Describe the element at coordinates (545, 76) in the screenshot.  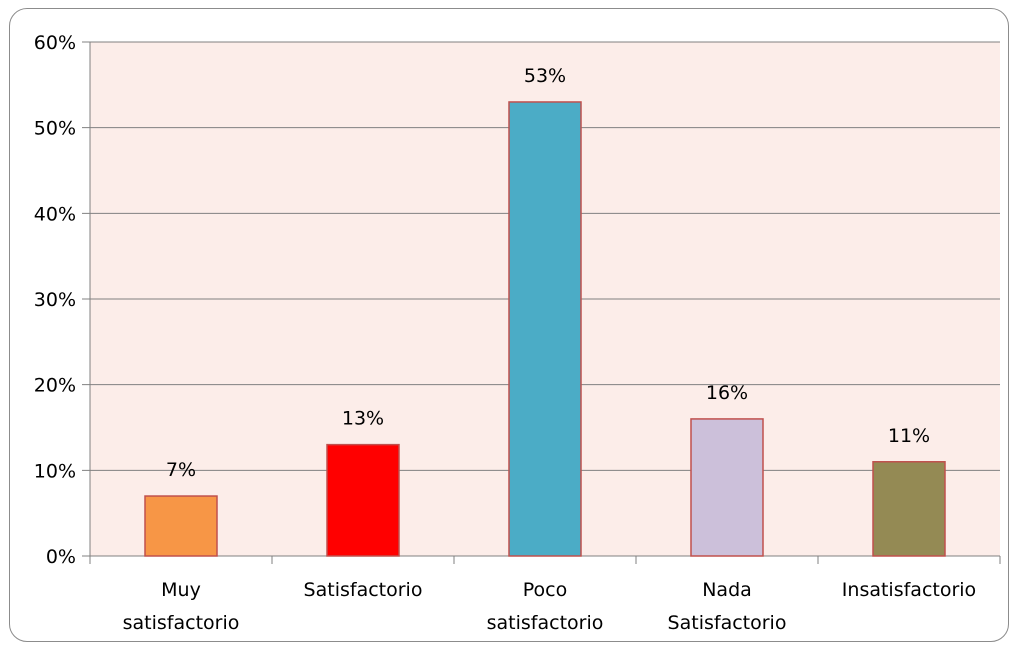
I see `data-label: 53%` at that location.